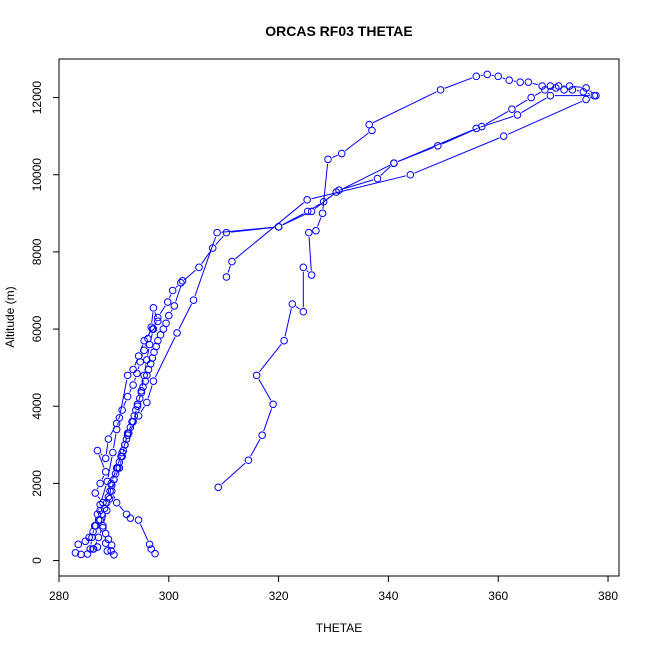 Image resolution: width=650 pixels, height=650 pixels. Describe the element at coordinates (37, 560) in the screenshot. I see `y-tick-label: 0` at that location.